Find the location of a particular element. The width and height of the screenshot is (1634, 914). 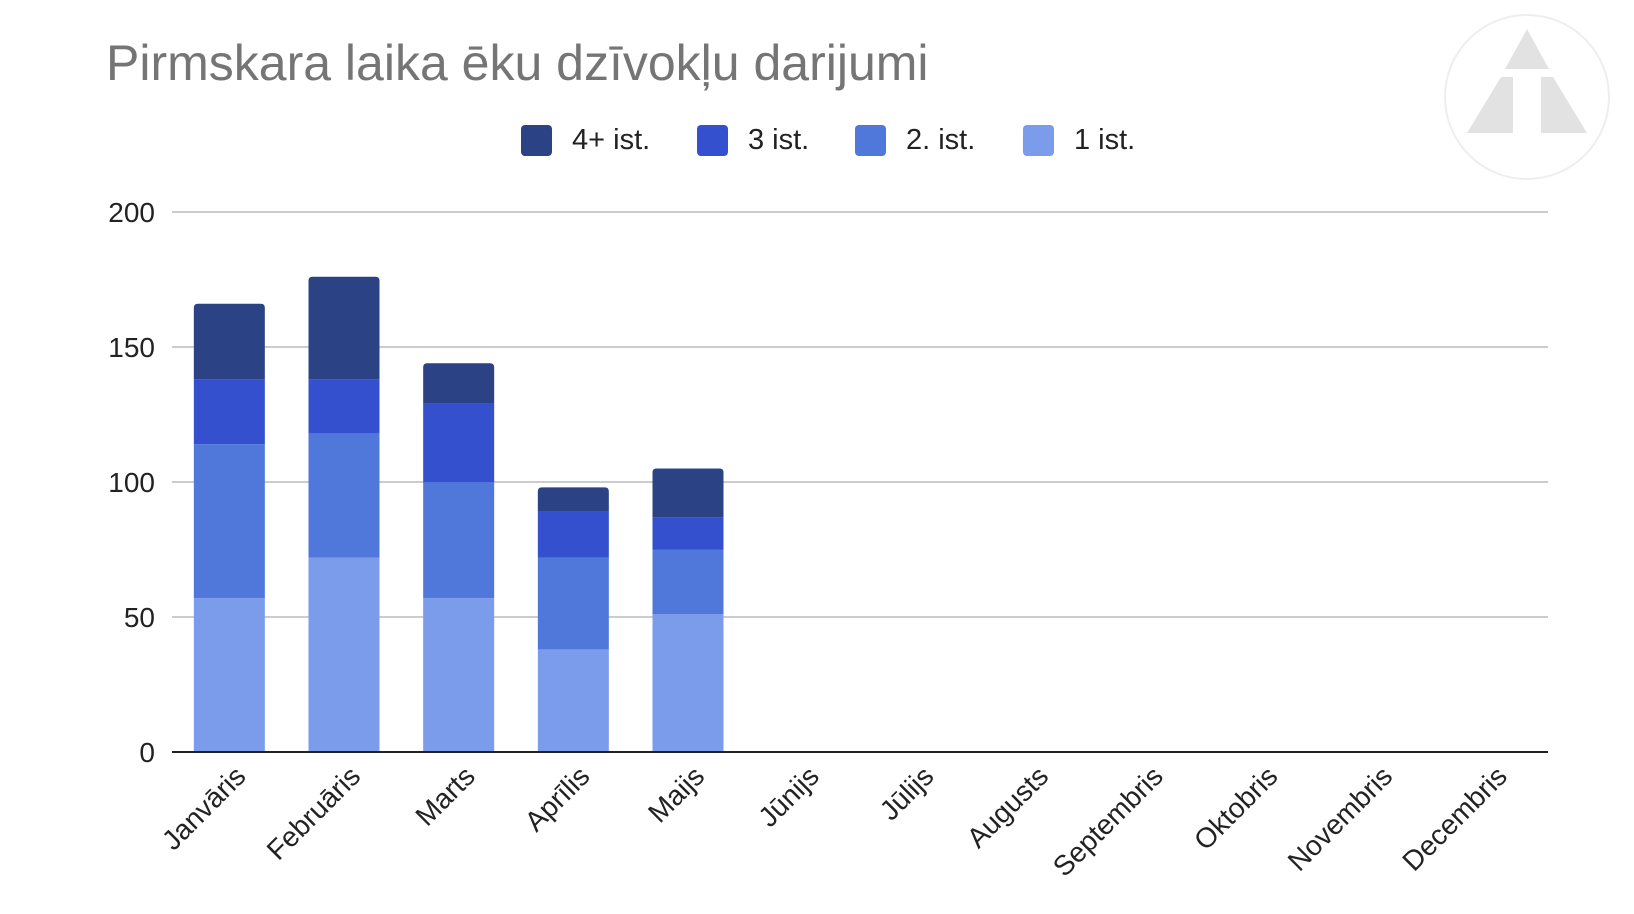

chart-title: Pirmskara laika ēku dzīvokļu darijumi is located at coordinates (517, 63).